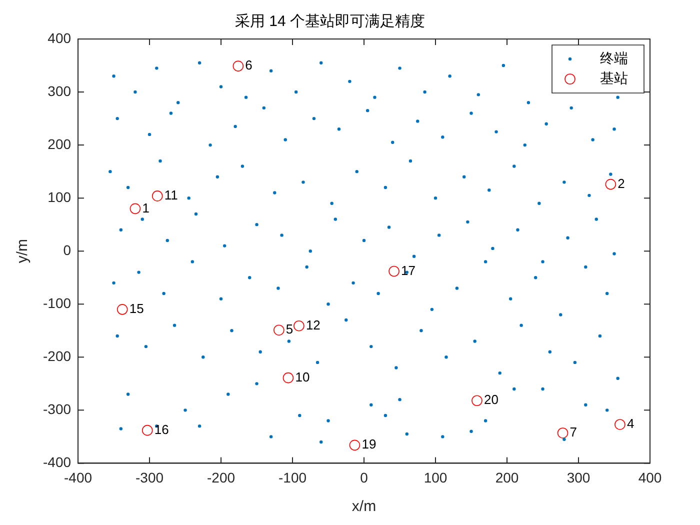  What do you see at coordinates (60, 38) in the screenshot?
I see `y-tick-label: 400` at bounding box center [60, 38].